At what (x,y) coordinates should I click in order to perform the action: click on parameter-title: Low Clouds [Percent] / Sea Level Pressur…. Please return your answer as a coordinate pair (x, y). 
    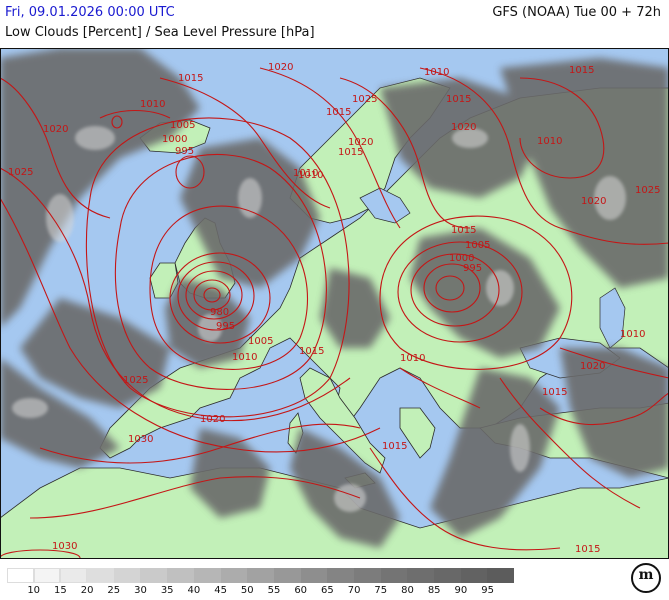
    Looking at the image, I should click on (160, 32).